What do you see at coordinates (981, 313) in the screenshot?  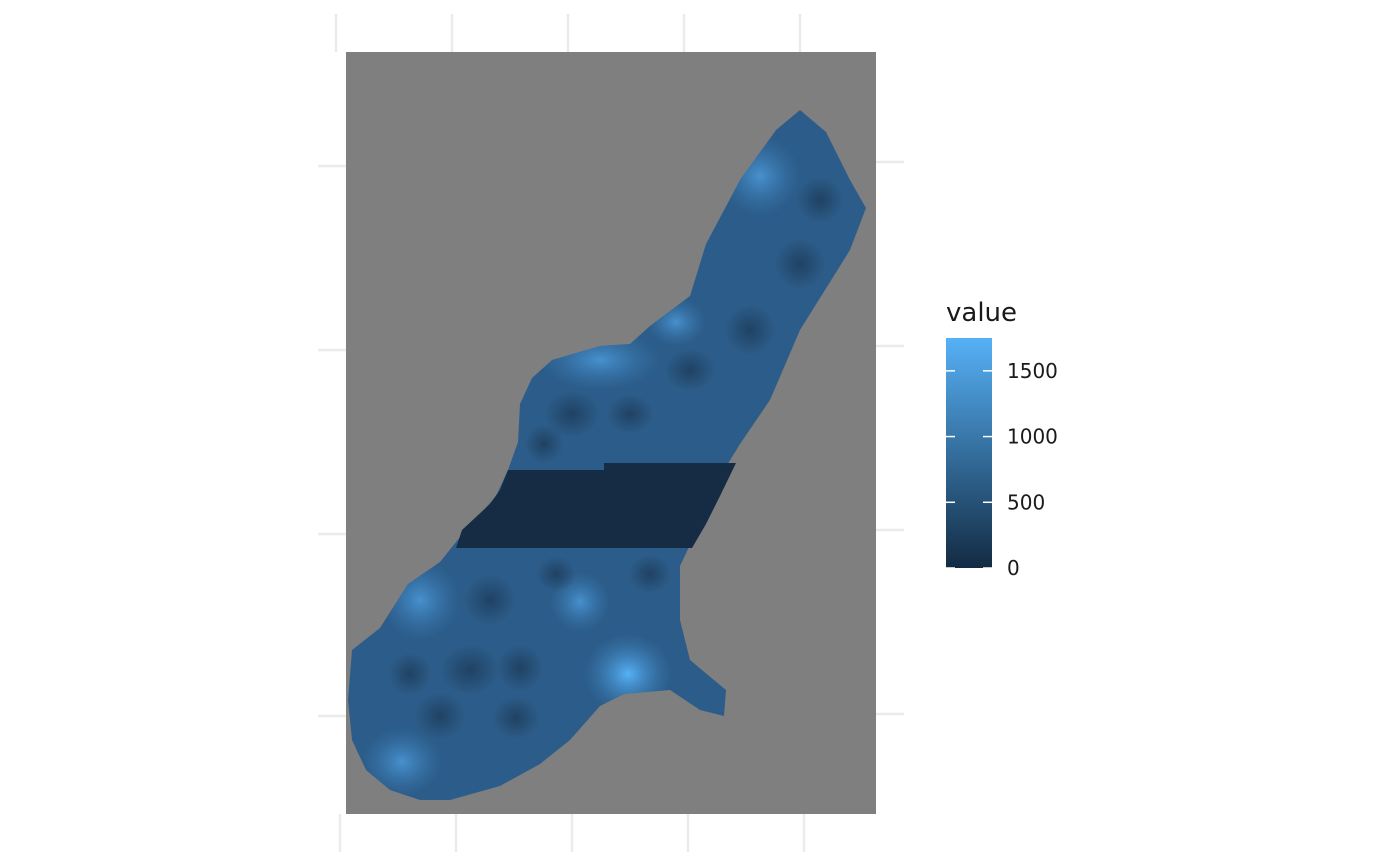 I see `legend-title: value` at bounding box center [981, 313].